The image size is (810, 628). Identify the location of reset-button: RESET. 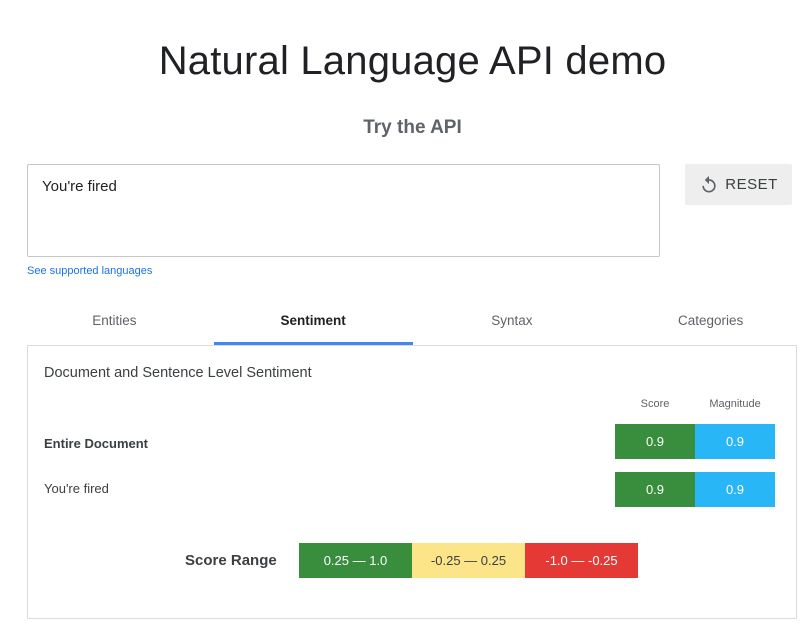
(738, 184).